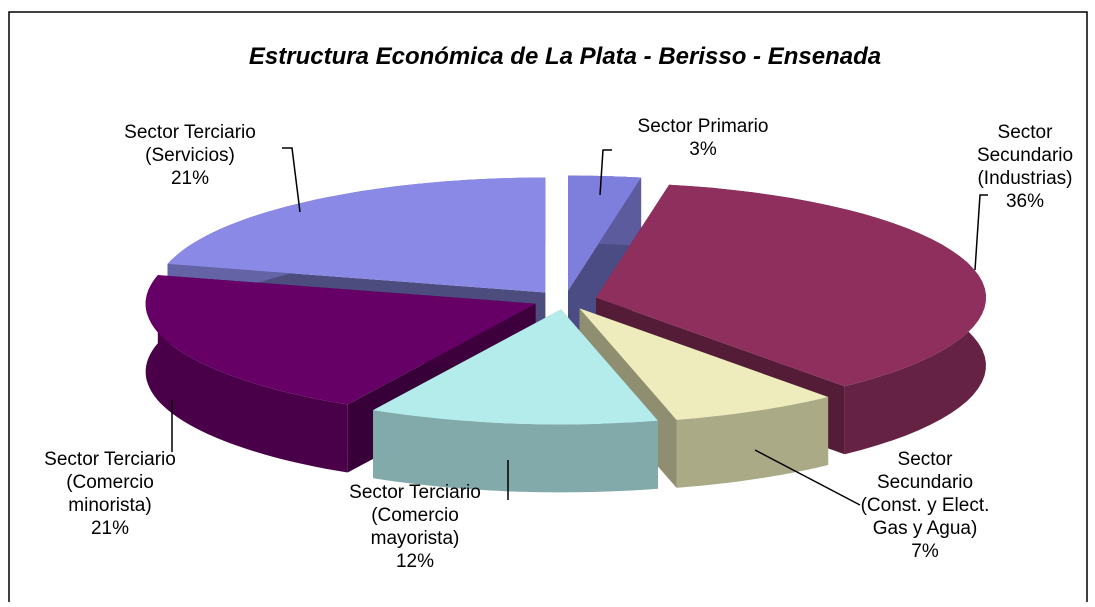 Image resolution: width=1095 pixels, height=607 pixels. What do you see at coordinates (925, 551) in the screenshot?
I see `value-label: 7%` at bounding box center [925, 551].